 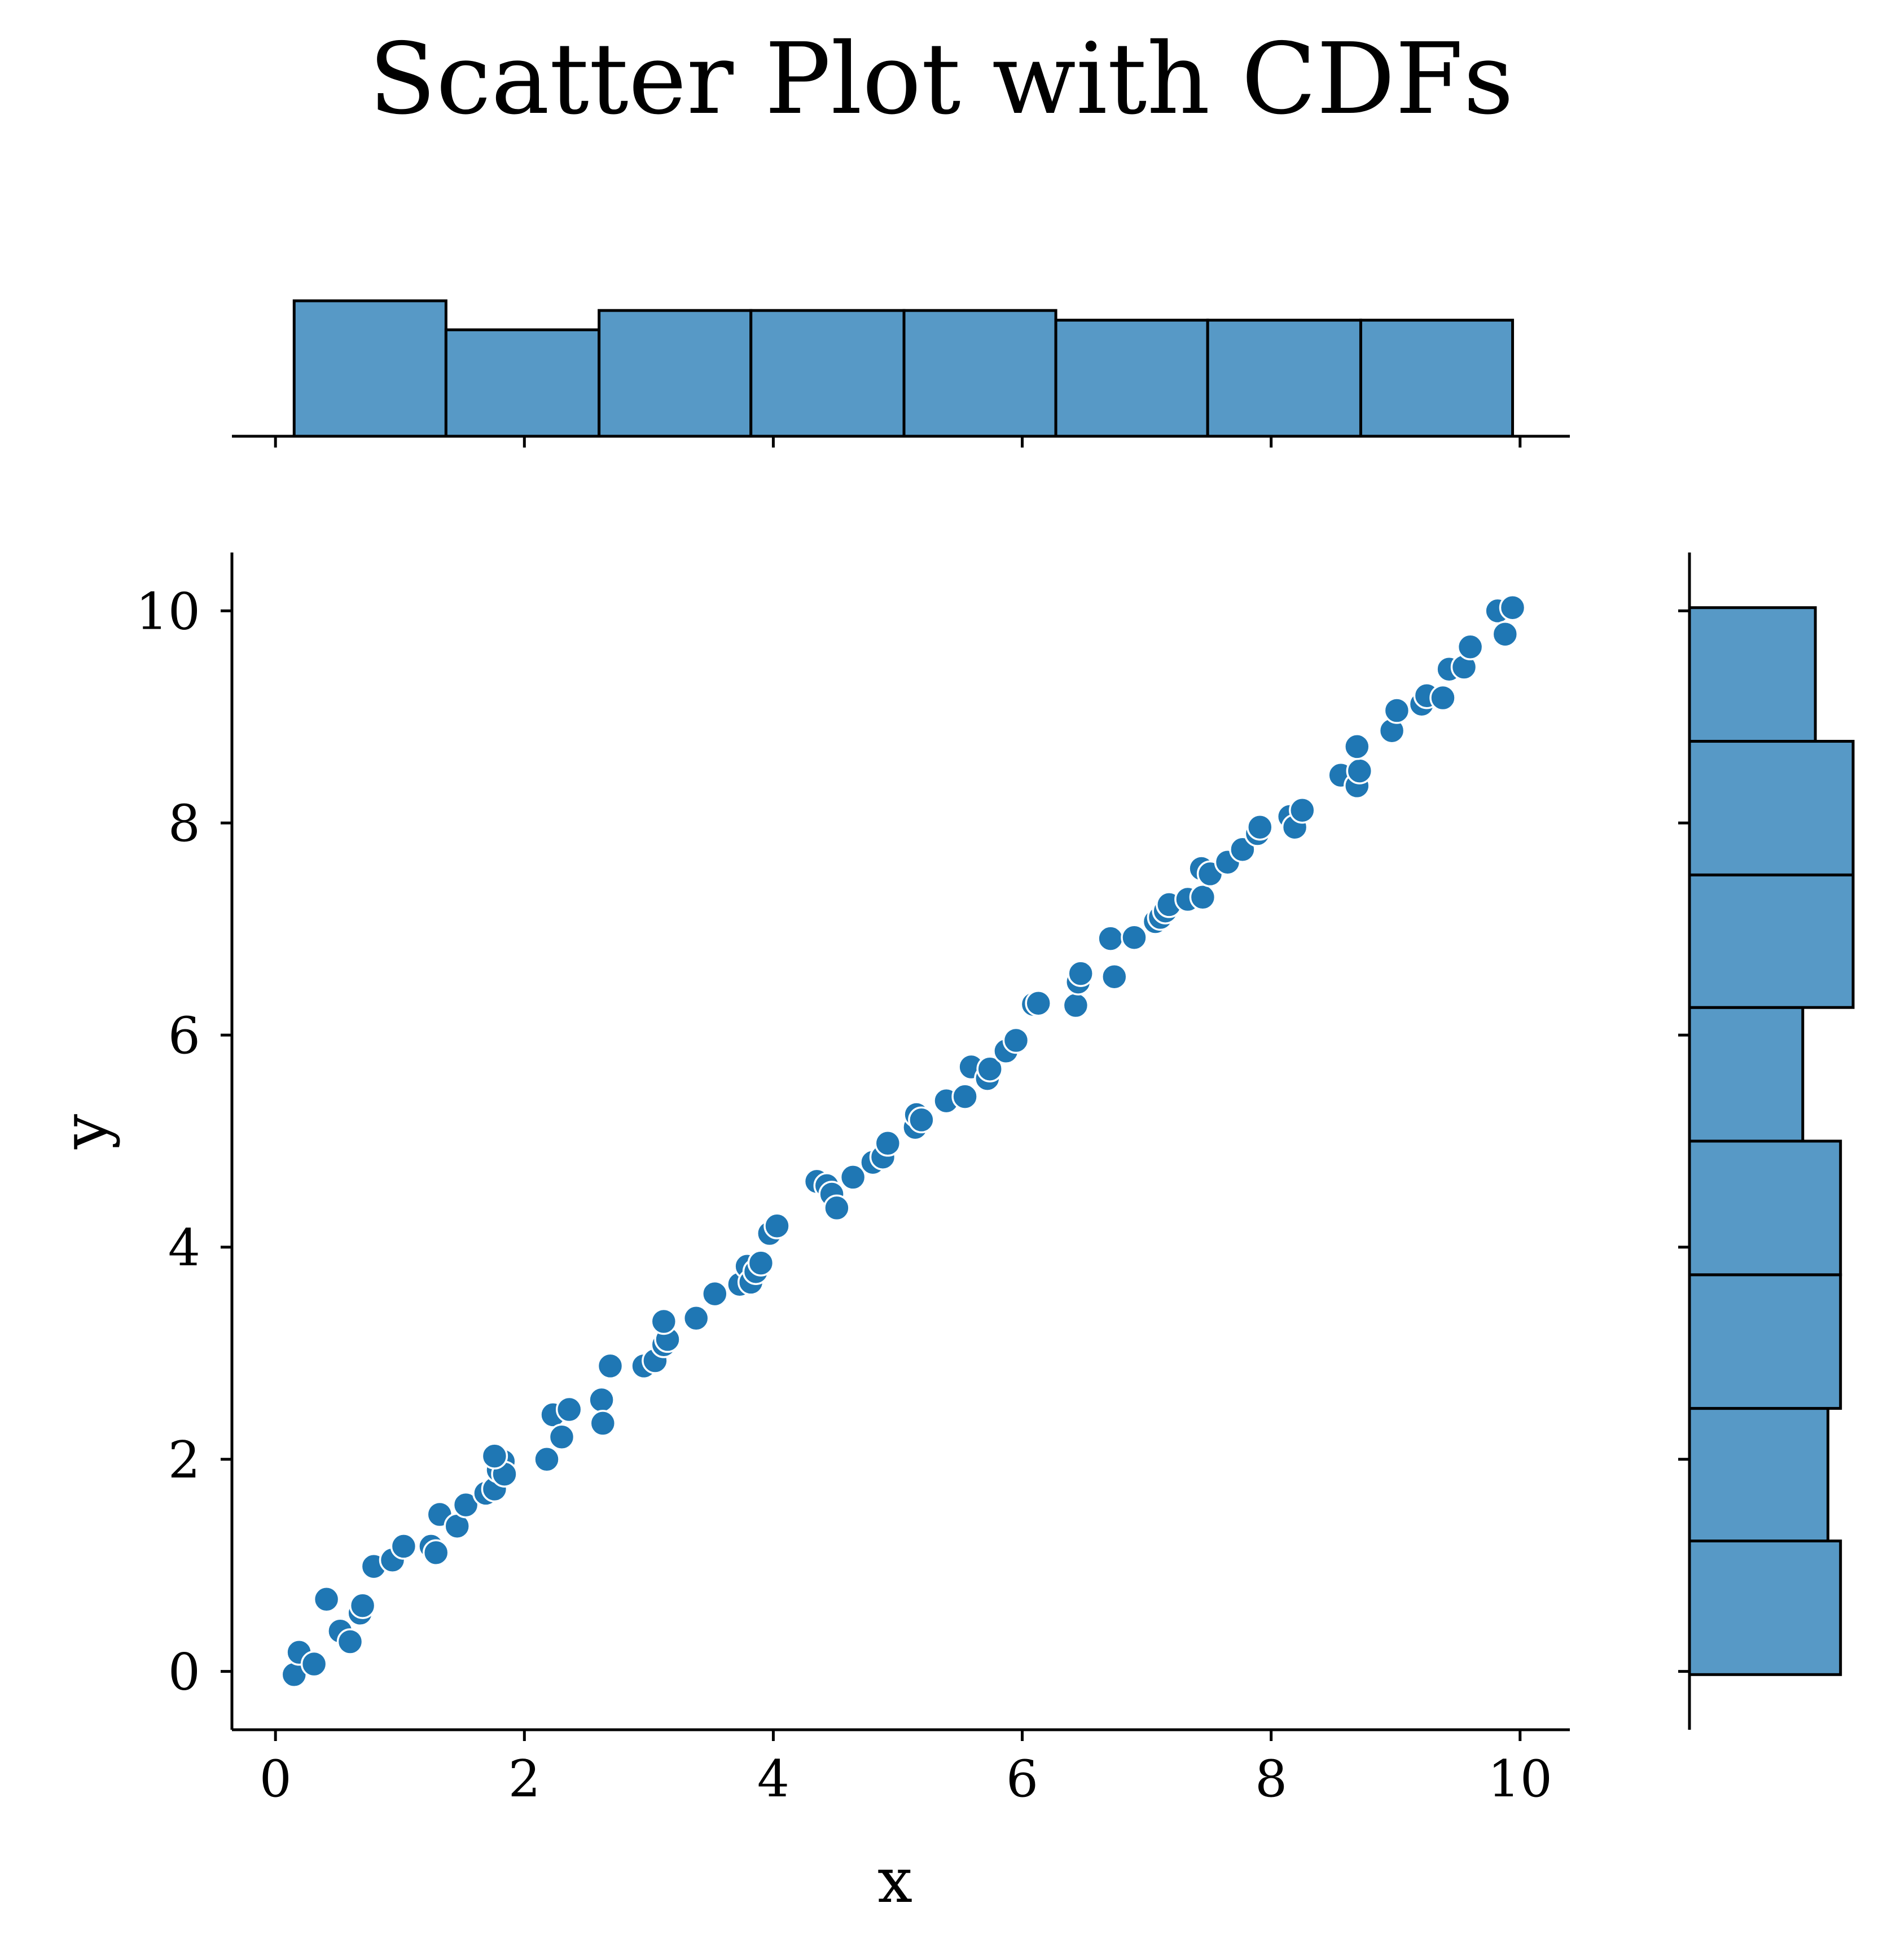 I want to click on y-tick-label: 10, so click(x=167, y=611).